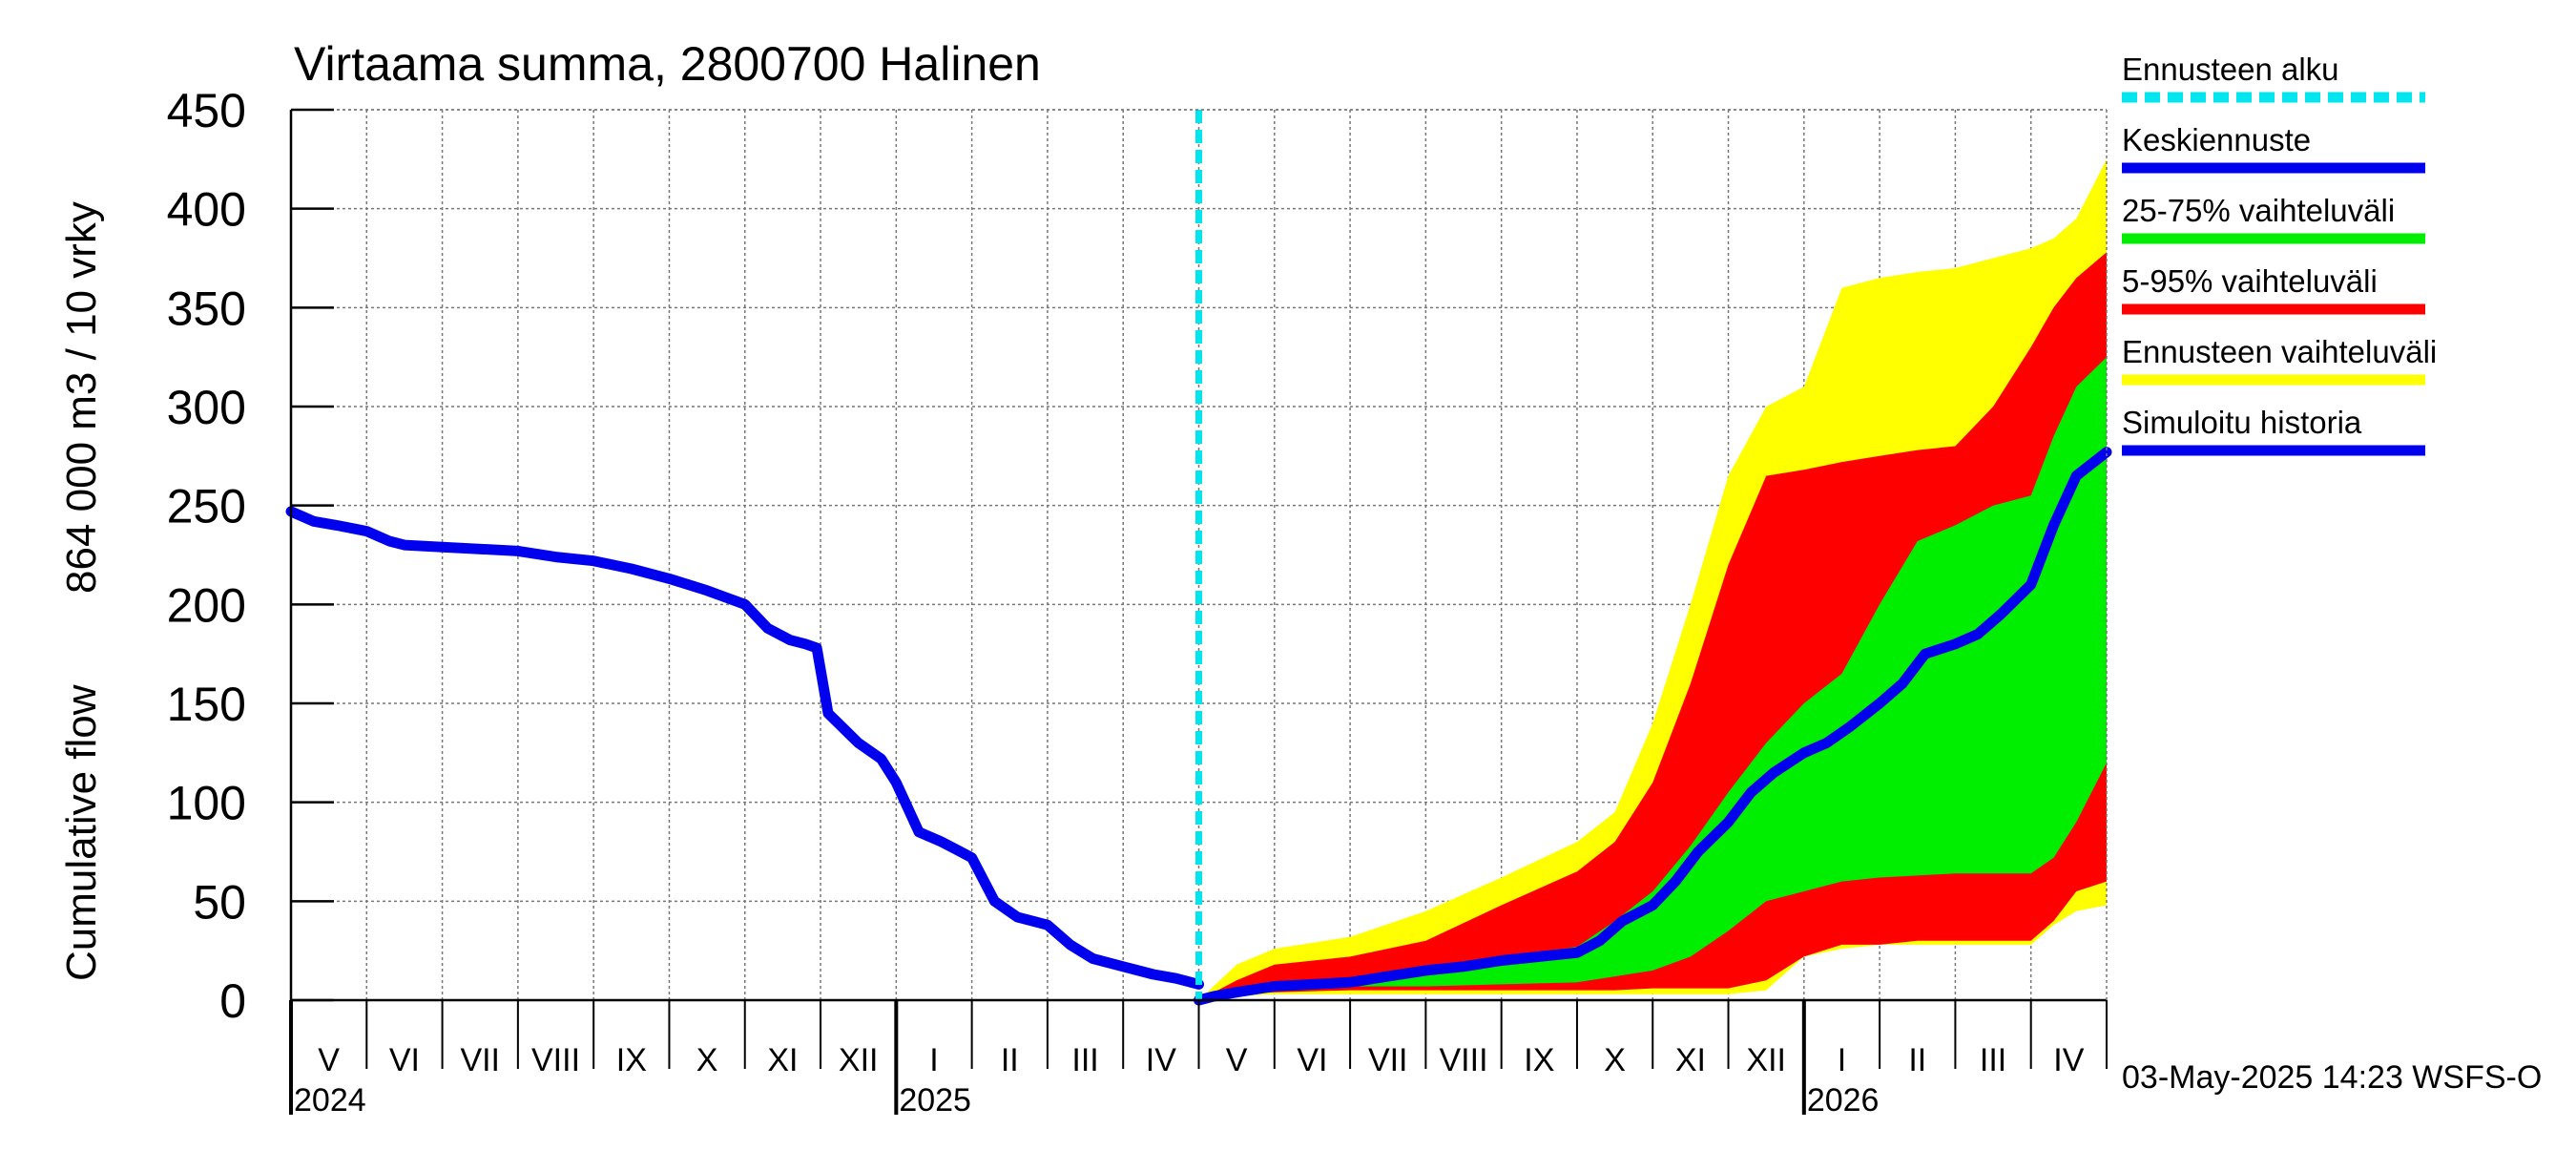 The width and height of the screenshot is (2576, 1150). What do you see at coordinates (206, 605) in the screenshot?
I see `y-tick-label: 200` at bounding box center [206, 605].